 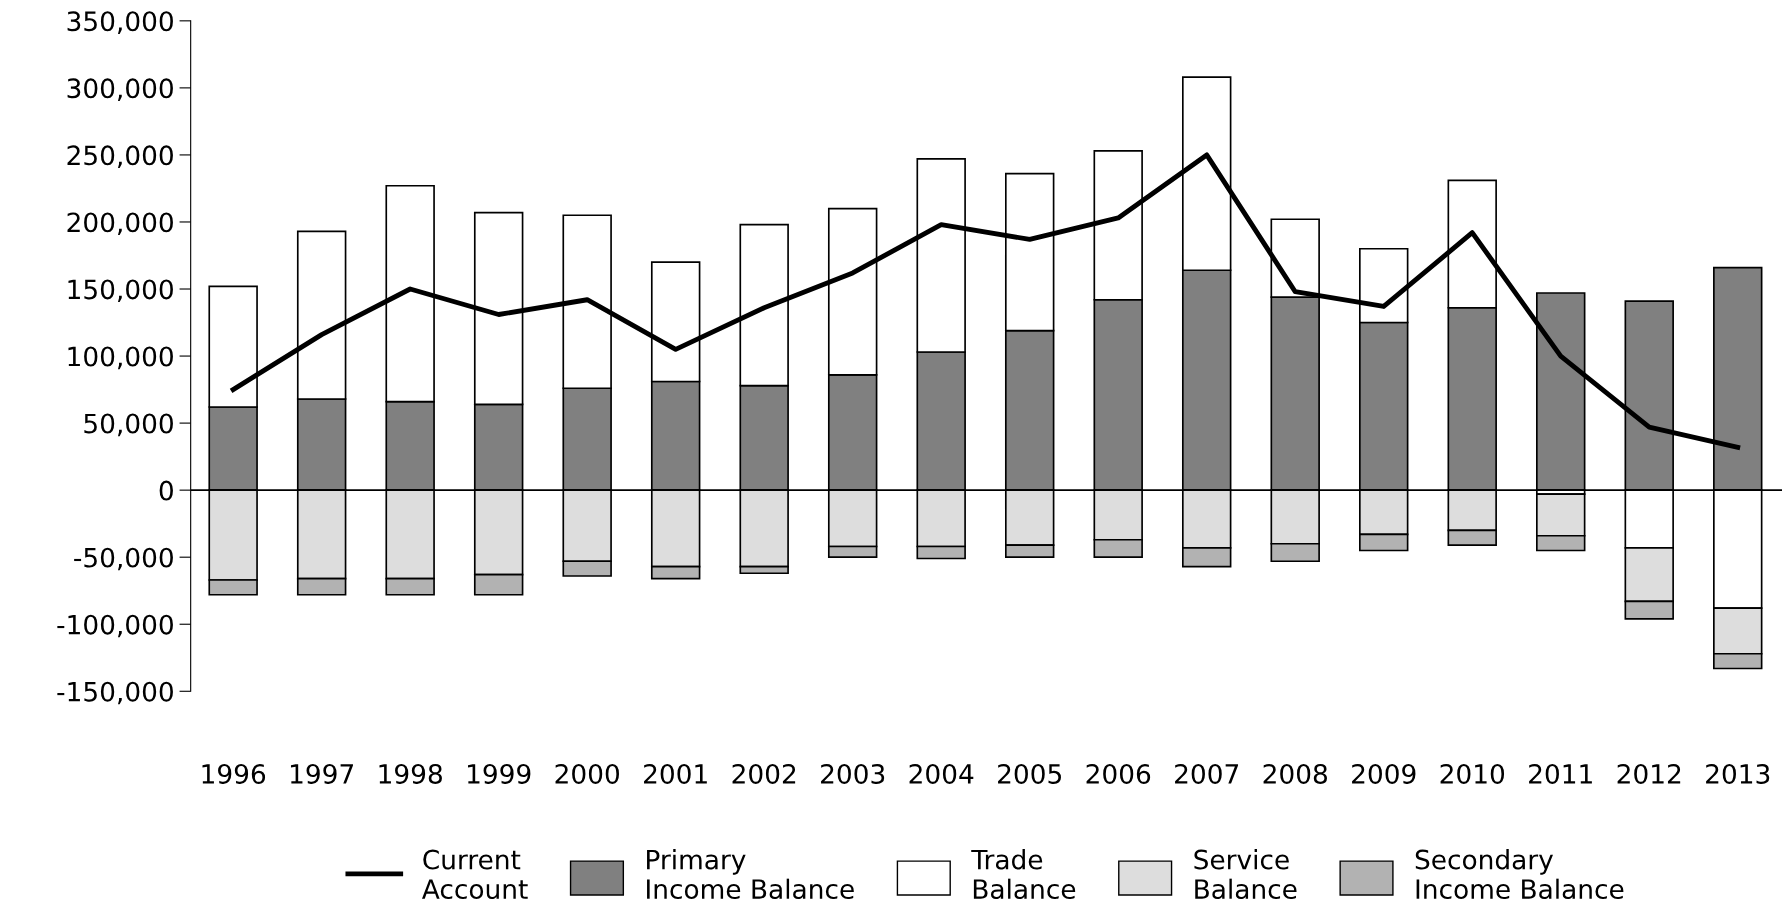 I want to click on x-tick-label: 2003, so click(x=853, y=773).